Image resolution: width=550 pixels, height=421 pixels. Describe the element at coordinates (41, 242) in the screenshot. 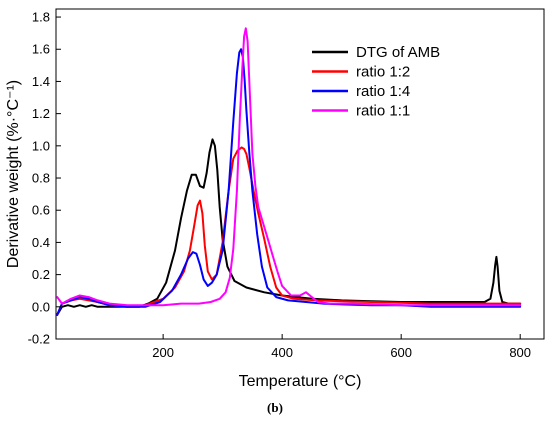

I see `y-tick-label: 0.4` at that location.